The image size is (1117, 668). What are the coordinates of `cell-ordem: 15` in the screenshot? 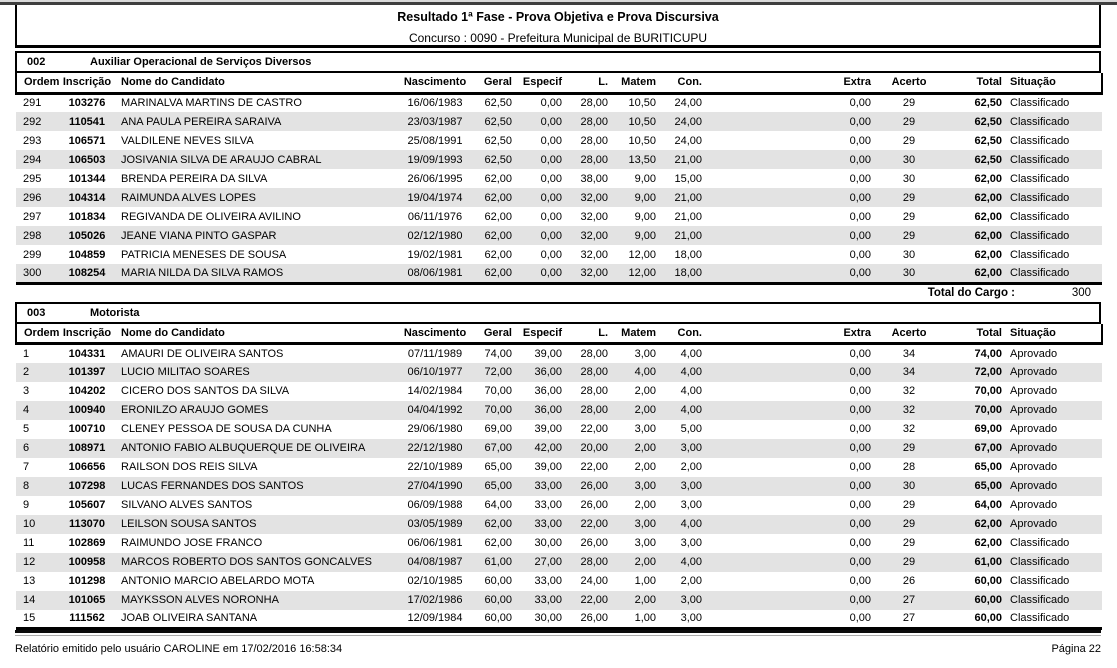 It's located at (37, 619).